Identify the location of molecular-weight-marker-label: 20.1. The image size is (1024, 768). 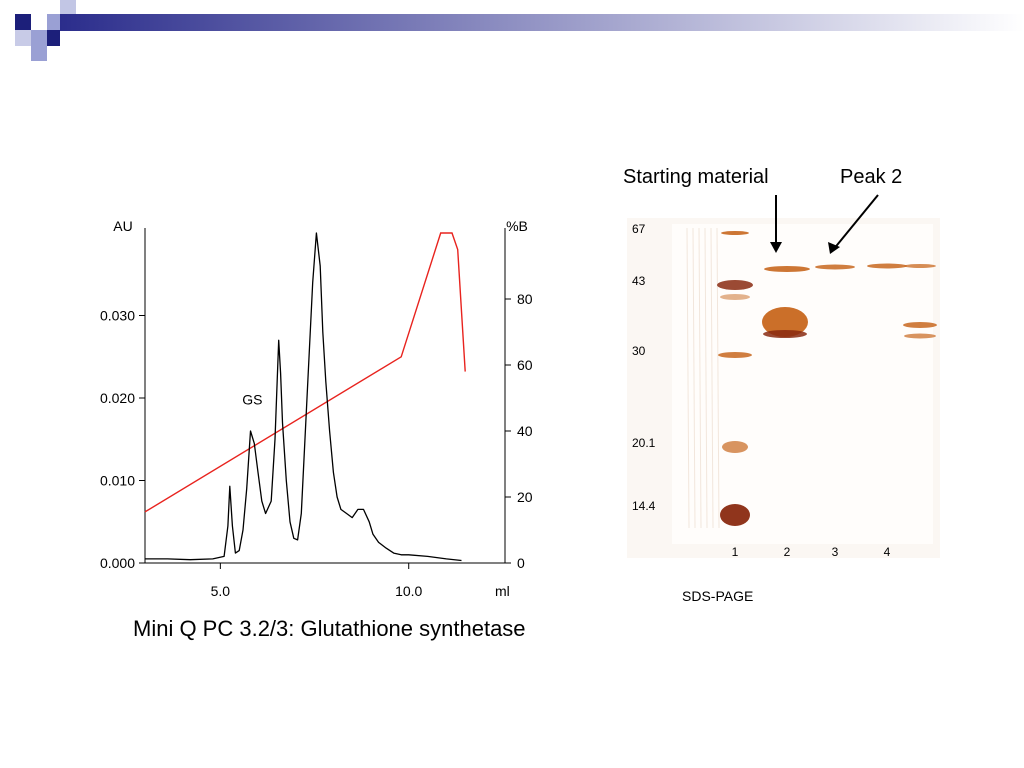
(644, 443).